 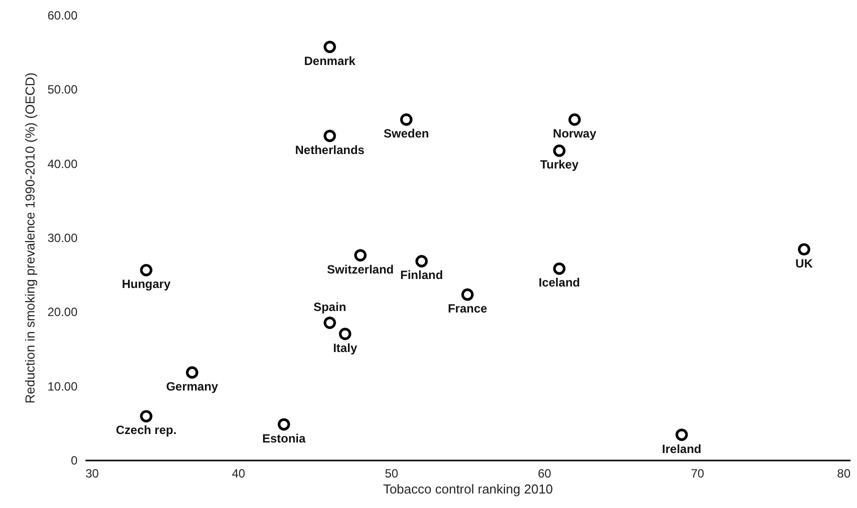 I want to click on annotation: Italy, so click(x=345, y=347).